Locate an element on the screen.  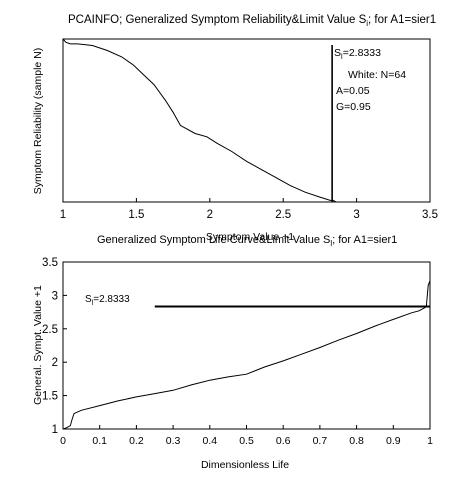
chart-bottom-annotation-sl: Sl=2.8333 is located at coordinates (107, 300).